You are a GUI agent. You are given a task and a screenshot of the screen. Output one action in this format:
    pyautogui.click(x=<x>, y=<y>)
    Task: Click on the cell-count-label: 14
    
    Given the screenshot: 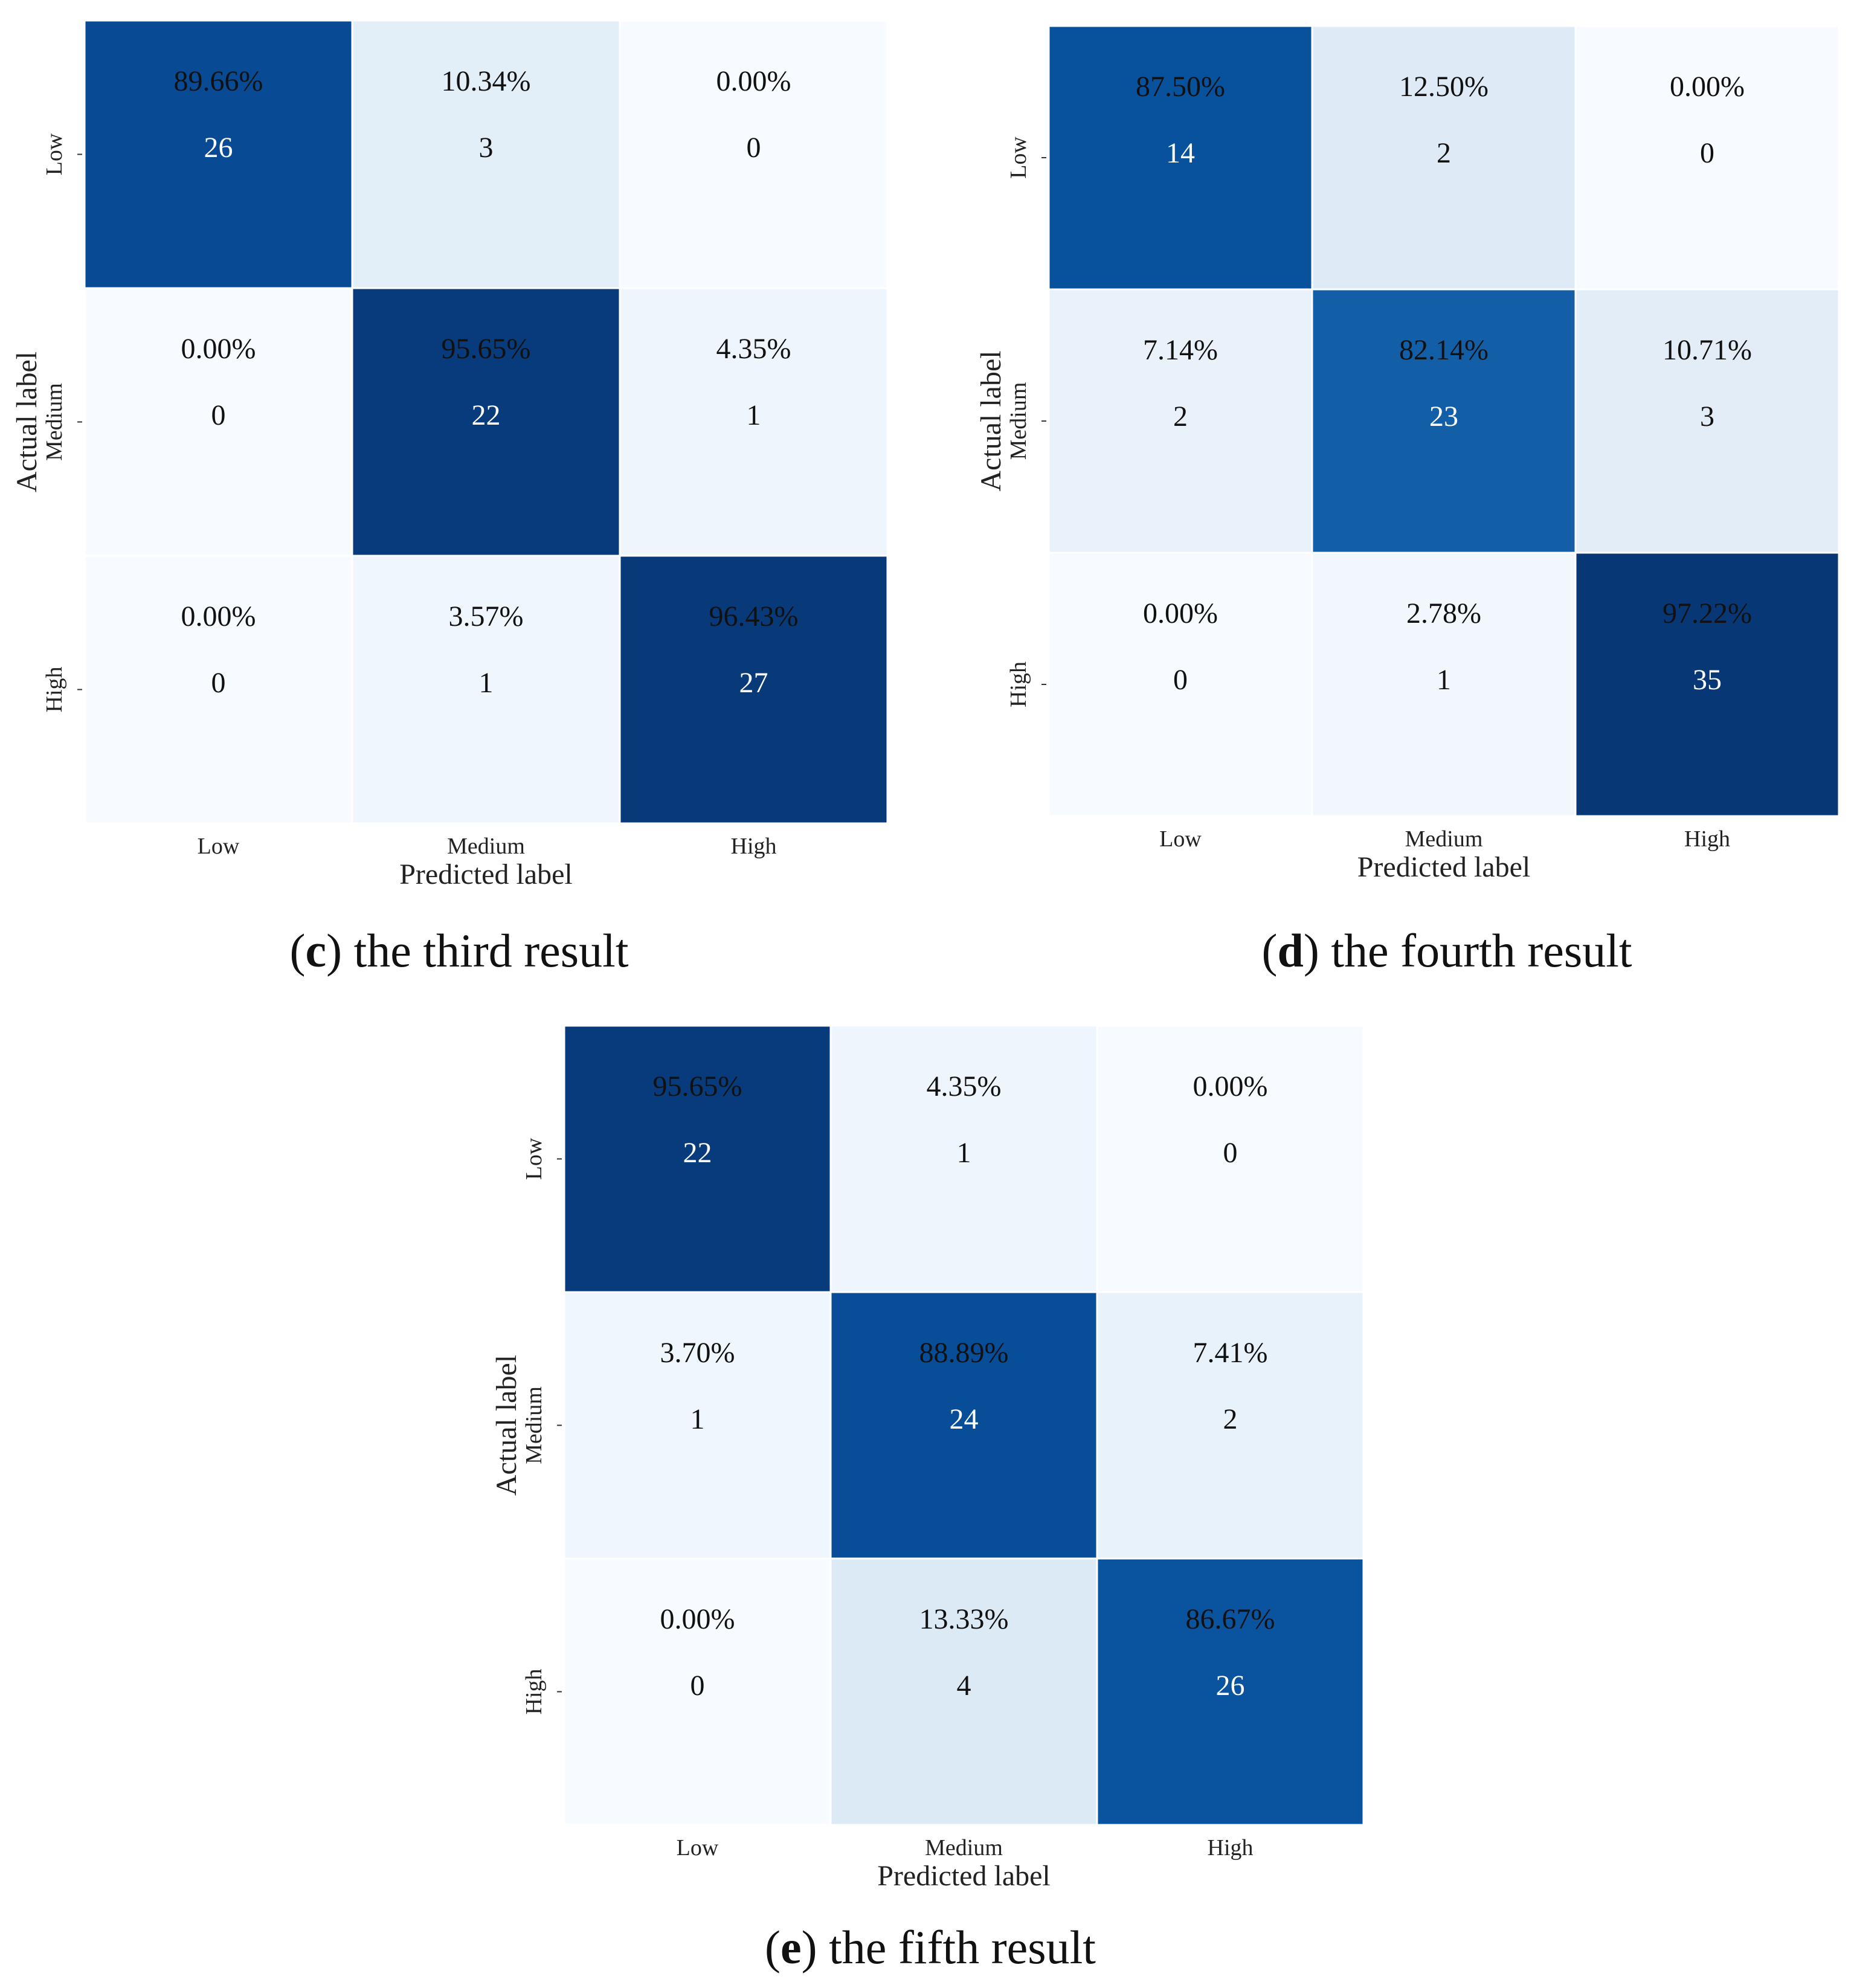 What is the action you would take?
    pyautogui.click(x=1180, y=153)
    